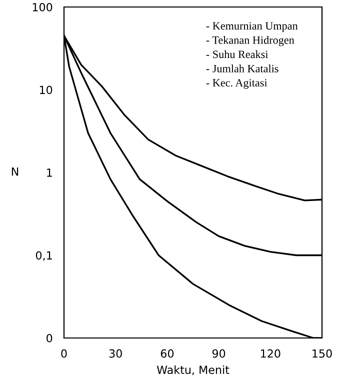  What do you see at coordinates (167, 353) in the screenshot?
I see `x-tick-label: 60` at bounding box center [167, 353].